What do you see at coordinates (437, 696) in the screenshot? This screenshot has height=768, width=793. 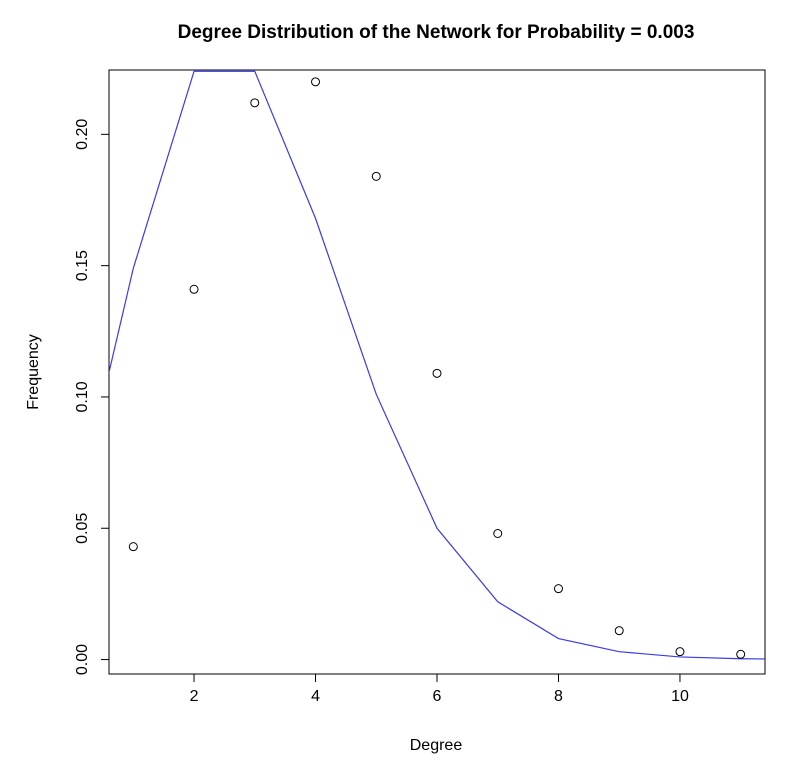 I see `x-tick-label: 6` at bounding box center [437, 696].